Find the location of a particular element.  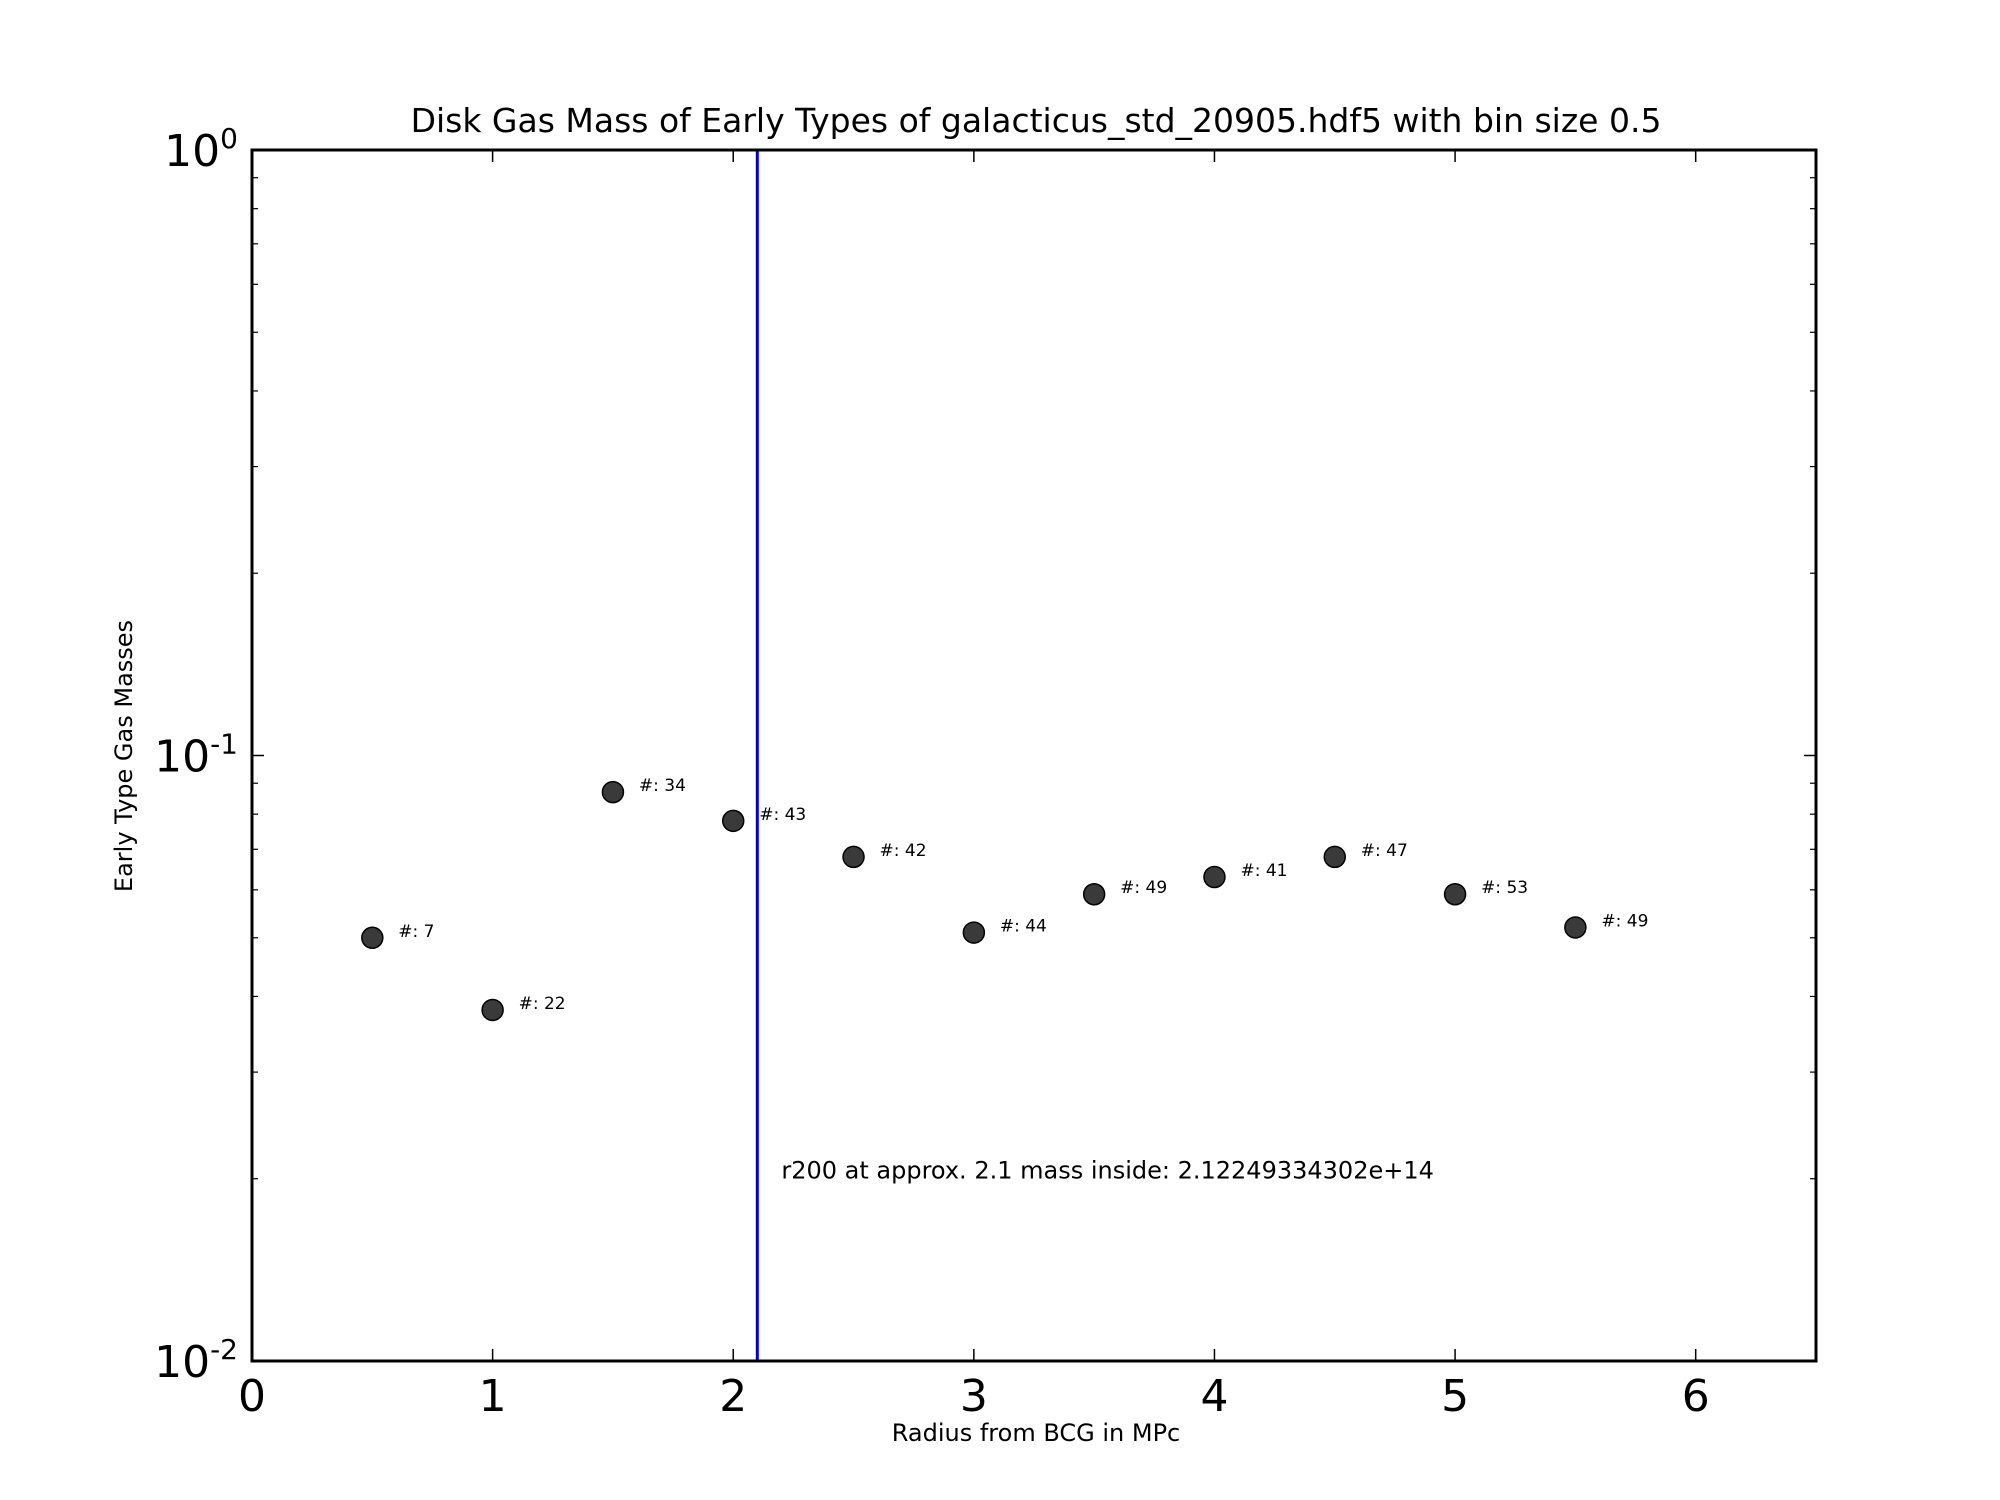

y-tick-label: 10⁰ is located at coordinates (201, 149).